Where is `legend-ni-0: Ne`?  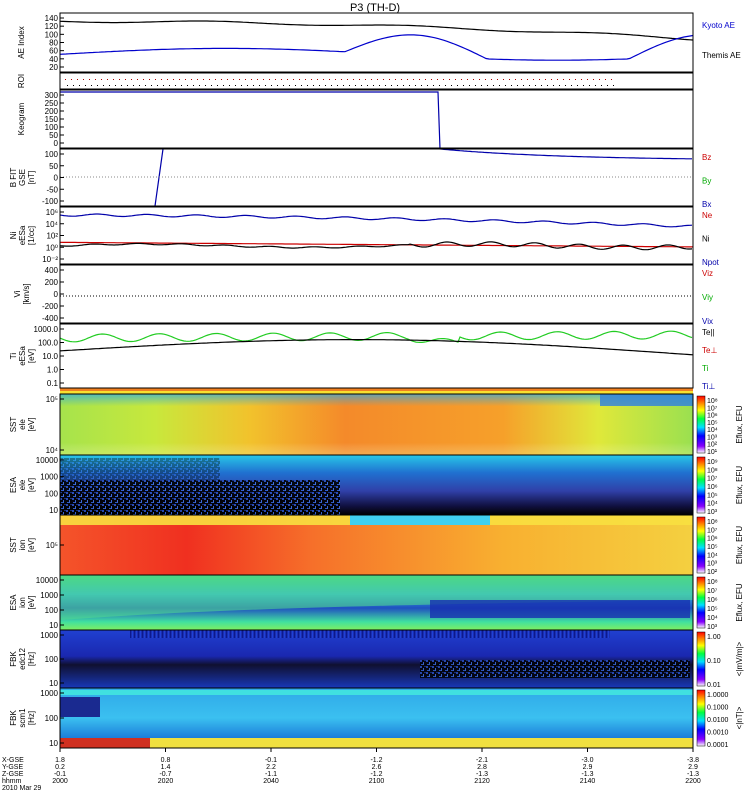
legend-ni-0: Ne is located at coordinates (707, 215).